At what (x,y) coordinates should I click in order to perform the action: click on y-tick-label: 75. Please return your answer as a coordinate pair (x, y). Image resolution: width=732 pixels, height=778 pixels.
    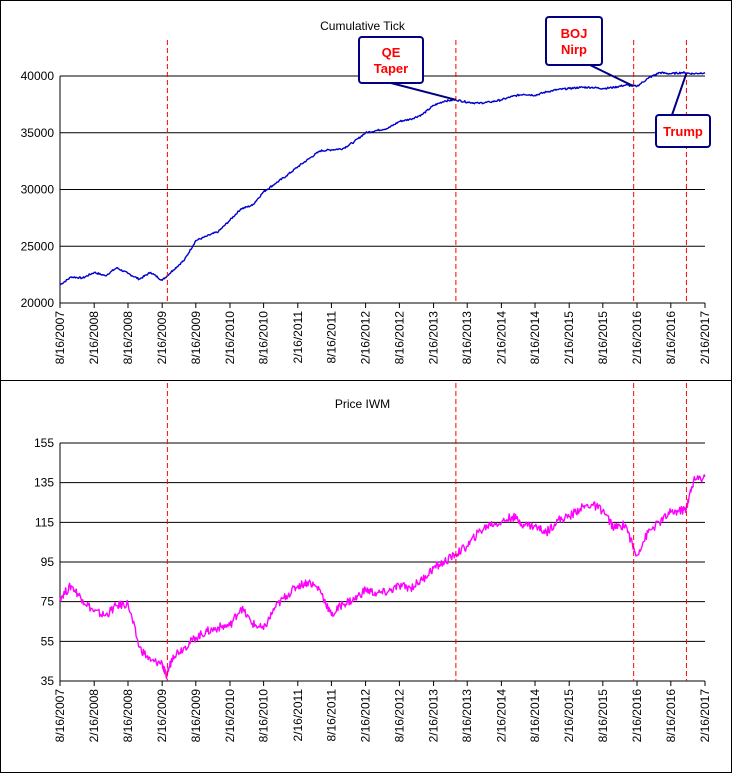
    Looking at the image, I should click on (48, 602).